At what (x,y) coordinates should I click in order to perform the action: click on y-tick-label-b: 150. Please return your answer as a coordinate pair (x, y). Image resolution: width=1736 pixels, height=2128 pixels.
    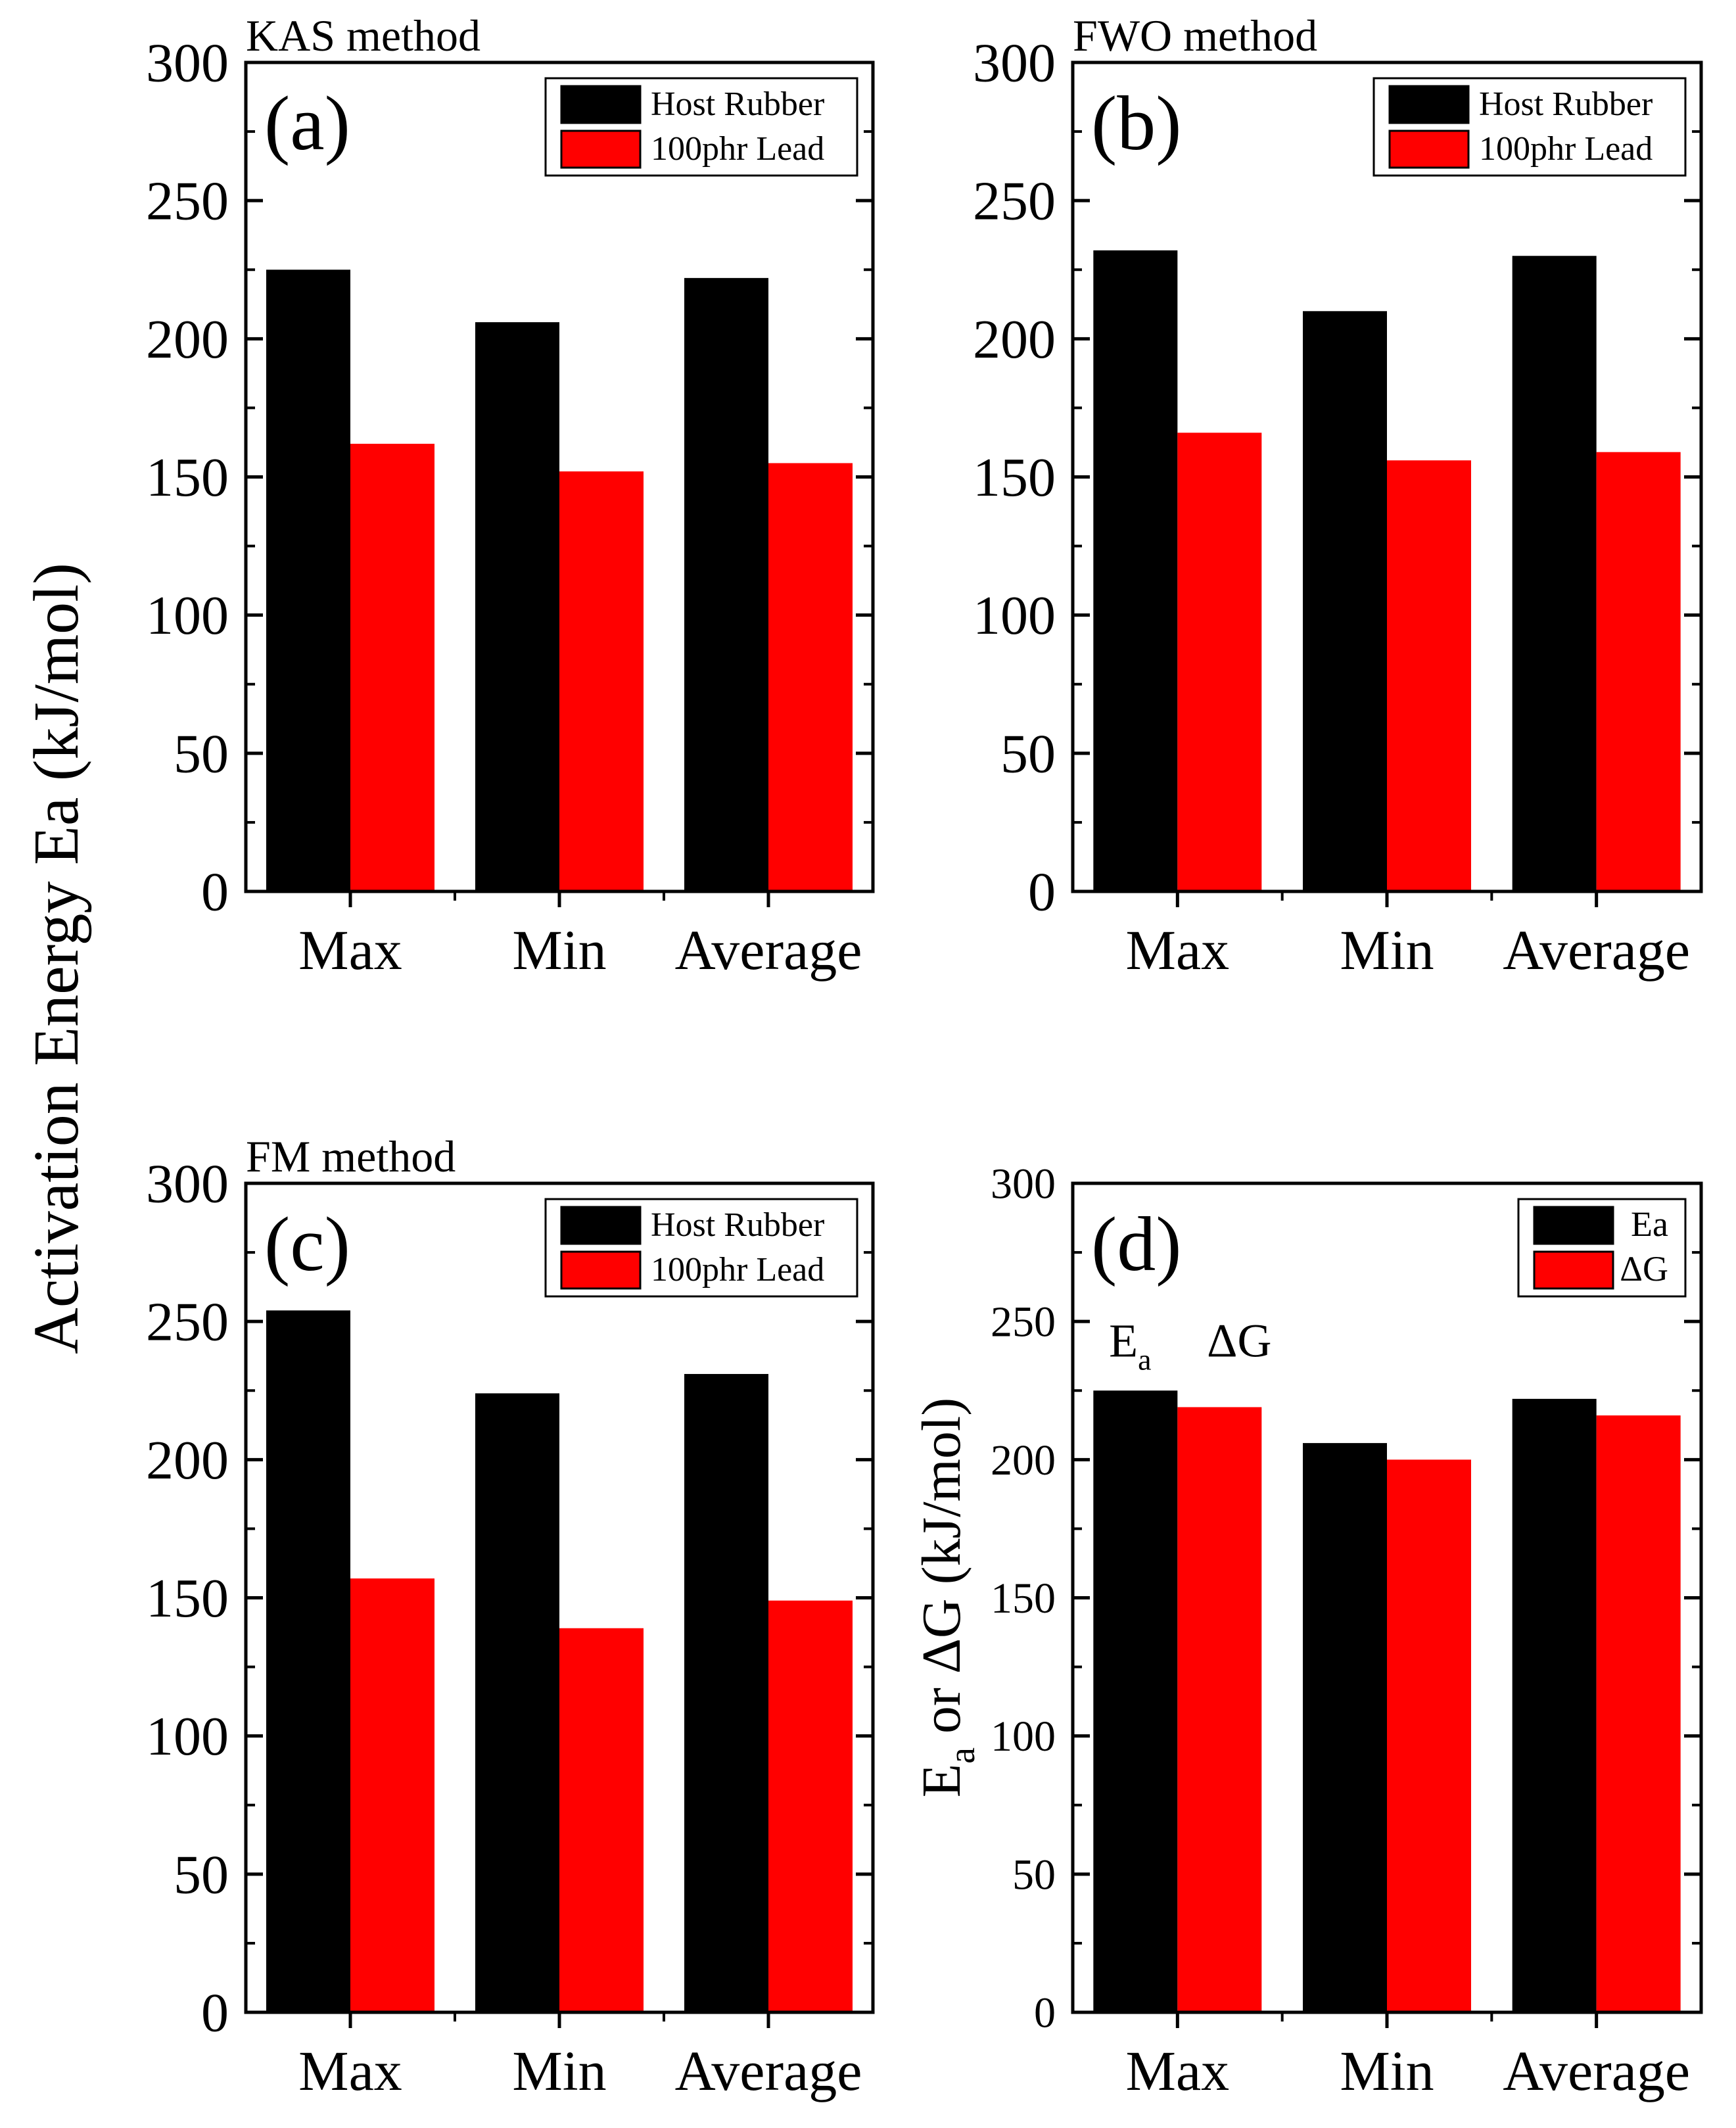
    Looking at the image, I should click on (1015, 477).